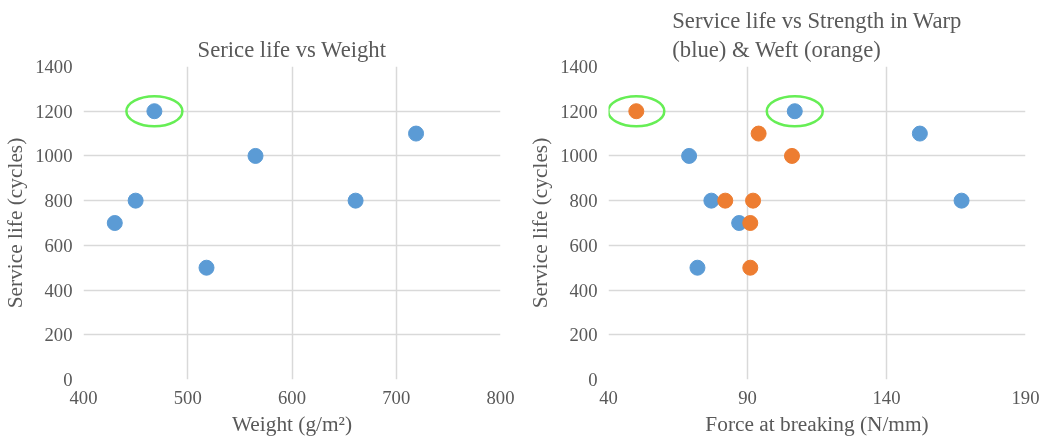 The height and width of the screenshot is (440, 1059). What do you see at coordinates (500, 397) in the screenshot?
I see `x-tick-label: 800` at bounding box center [500, 397].